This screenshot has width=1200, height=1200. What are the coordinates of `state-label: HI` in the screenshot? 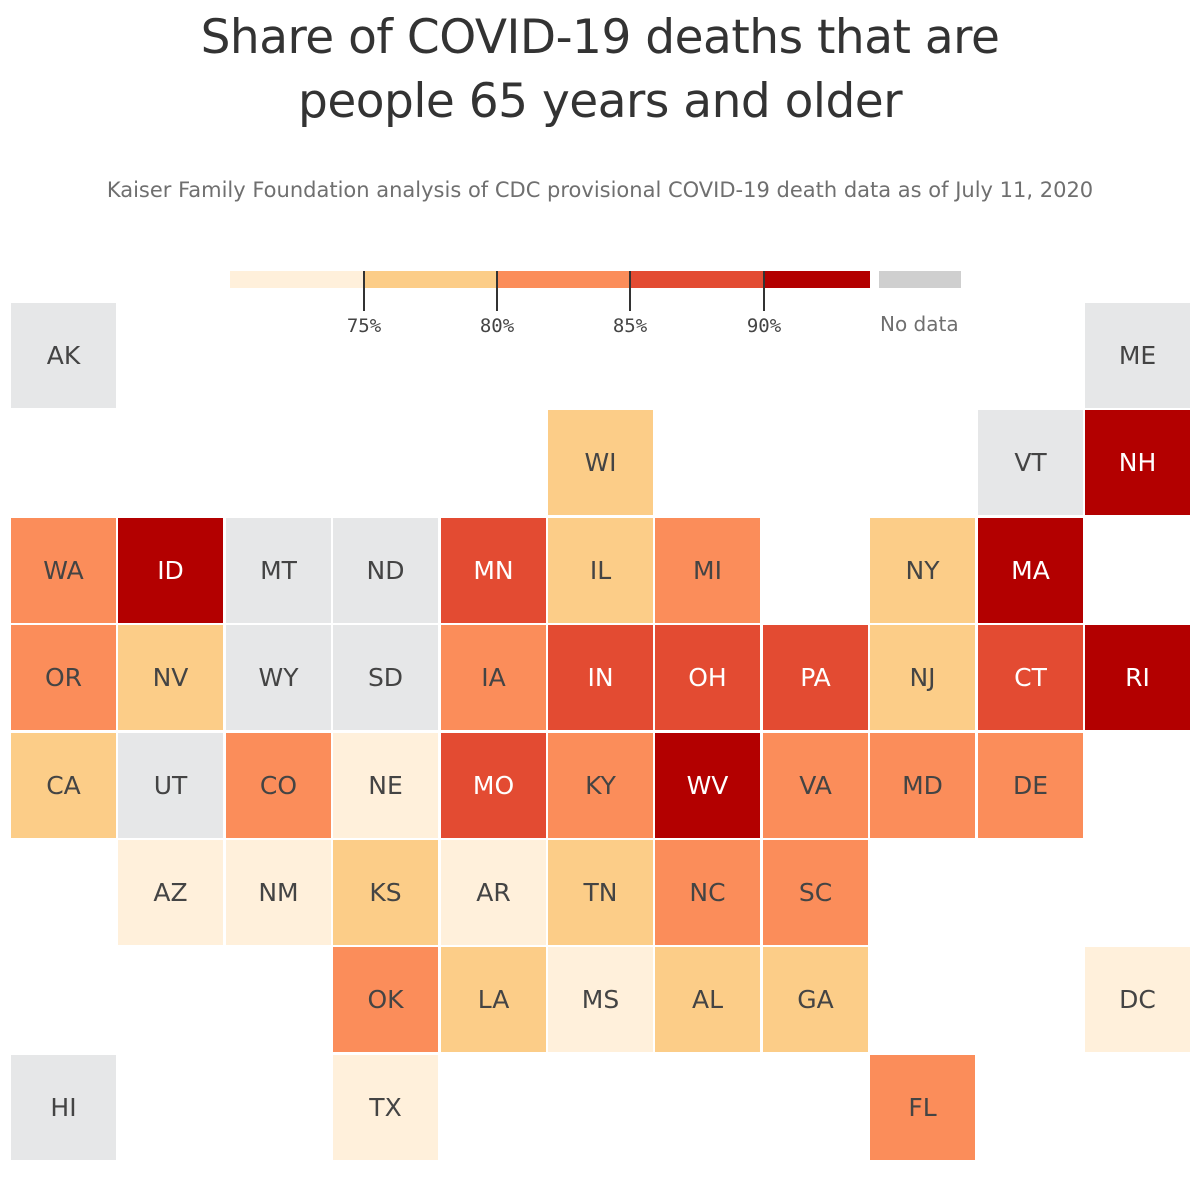 It's located at (63, 1107).